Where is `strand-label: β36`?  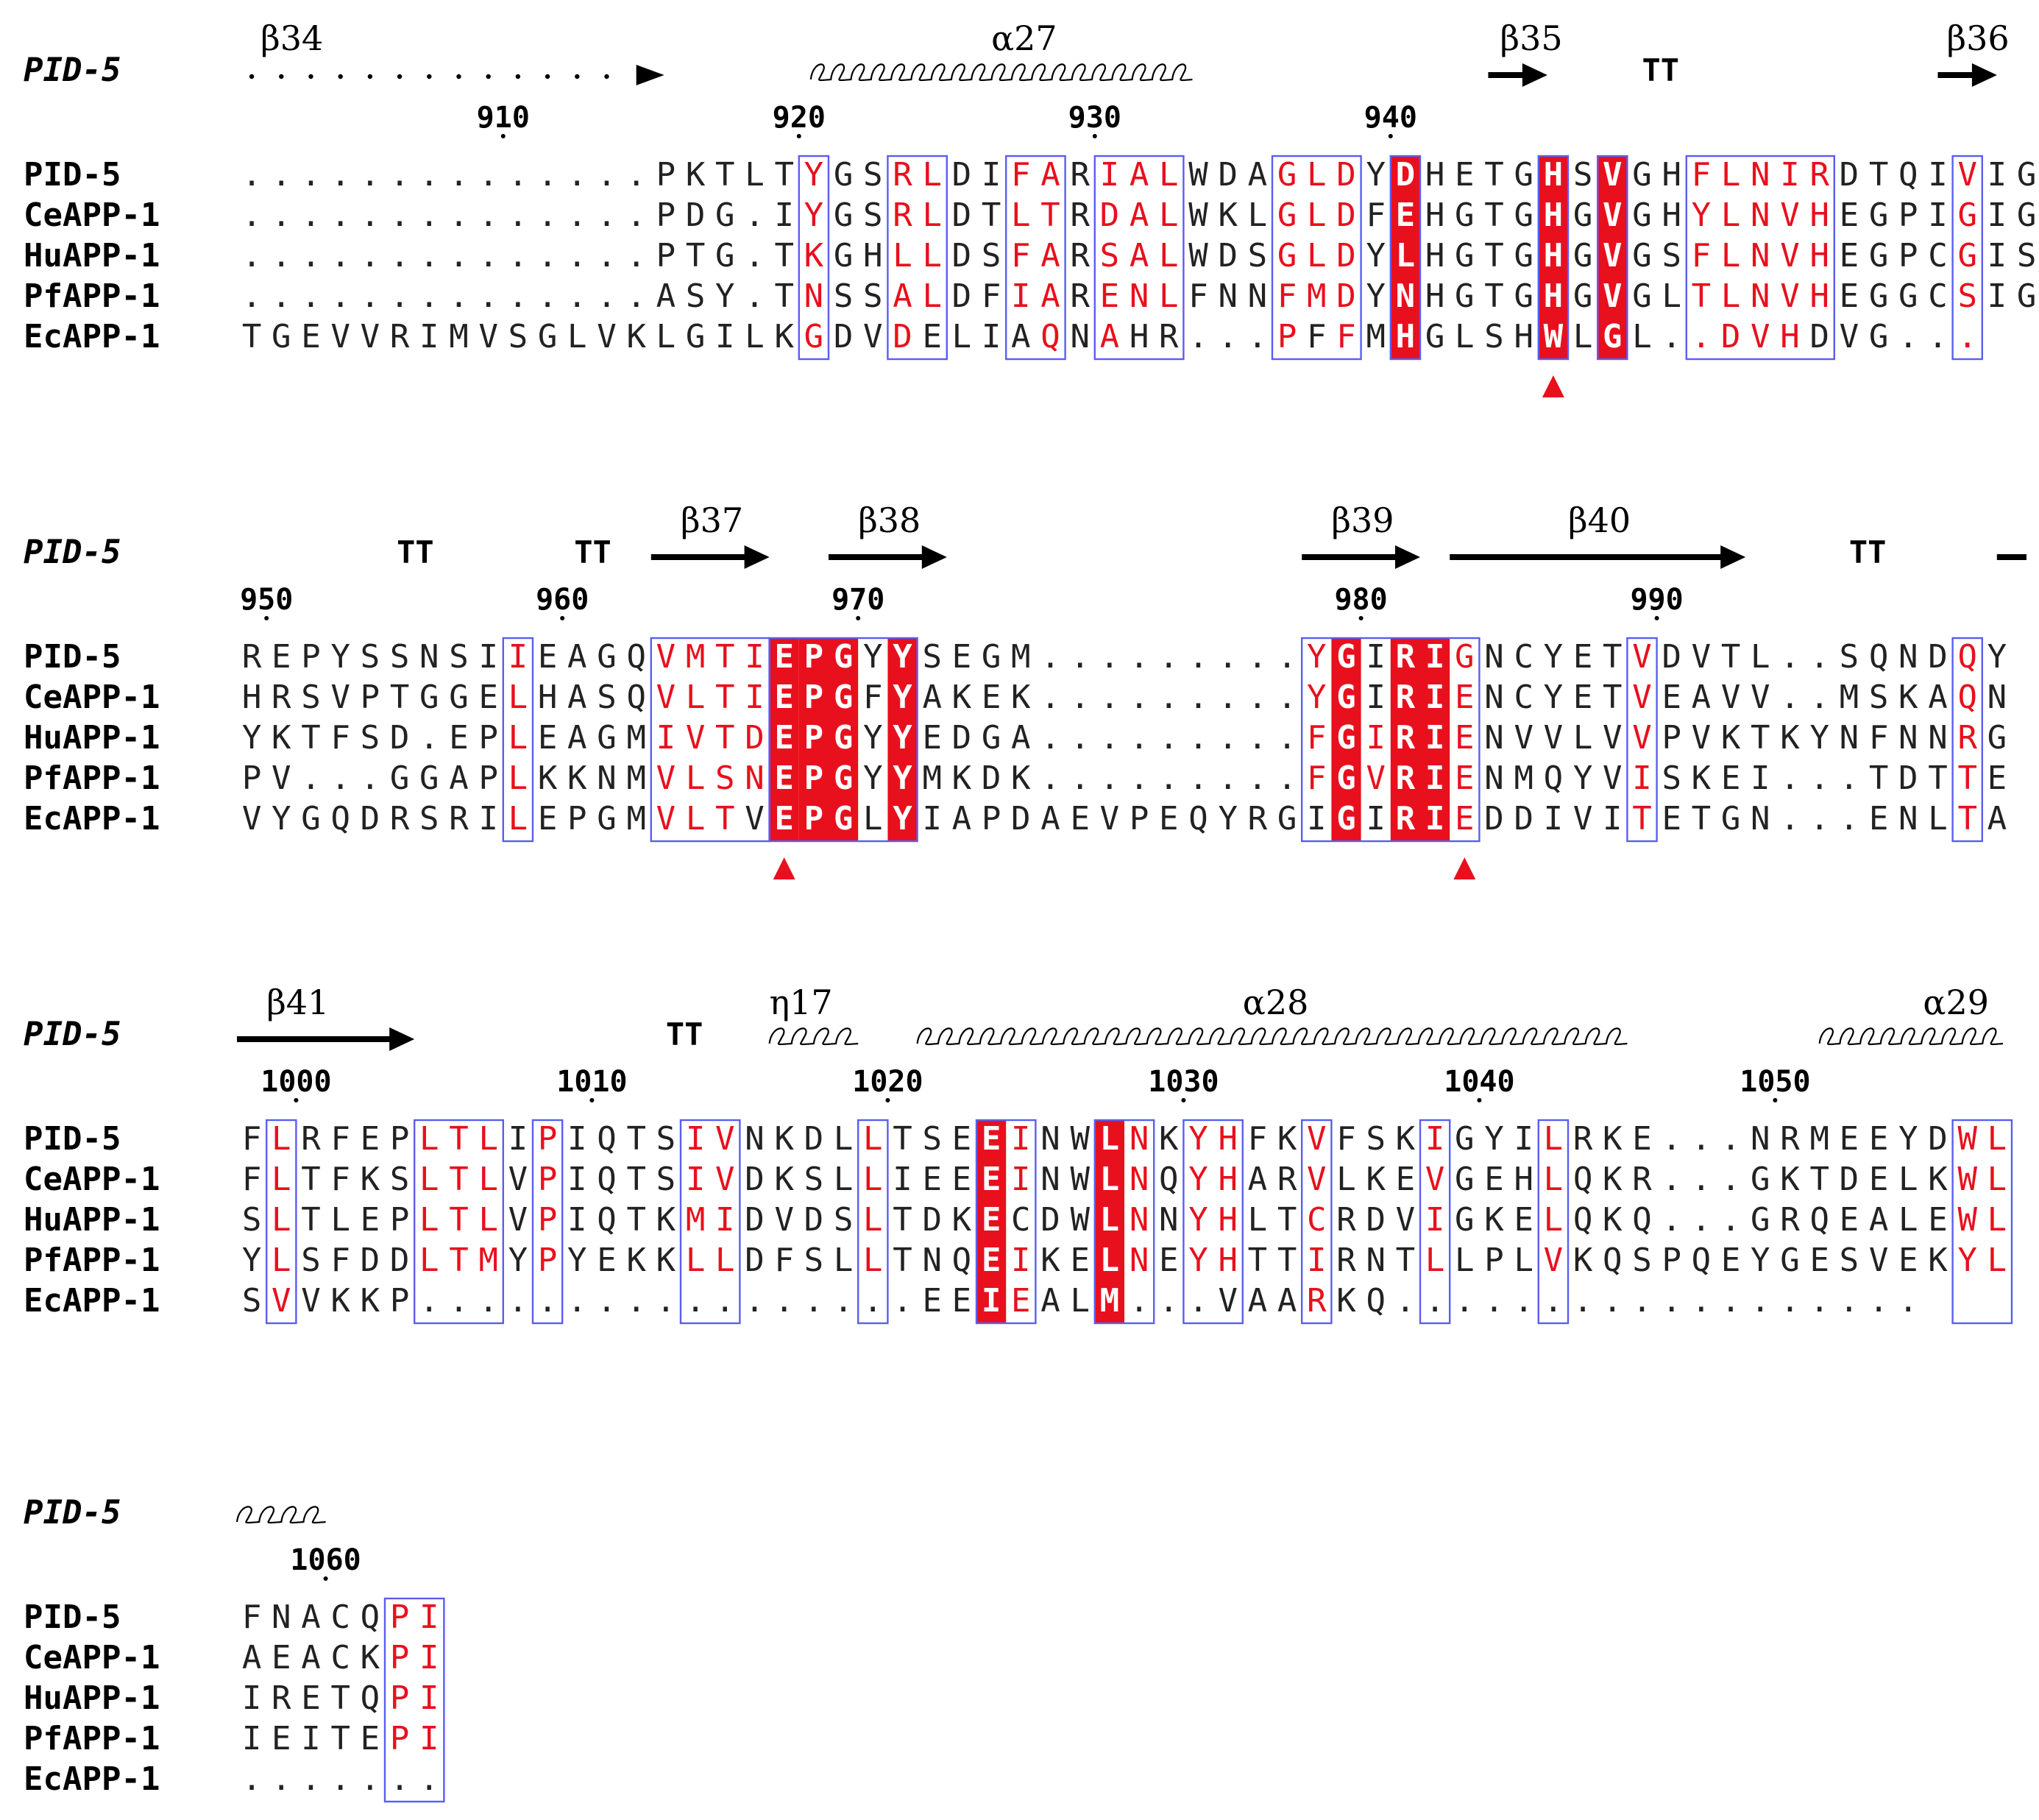 strand-label: β36 is located at coordinates (1978, 38).